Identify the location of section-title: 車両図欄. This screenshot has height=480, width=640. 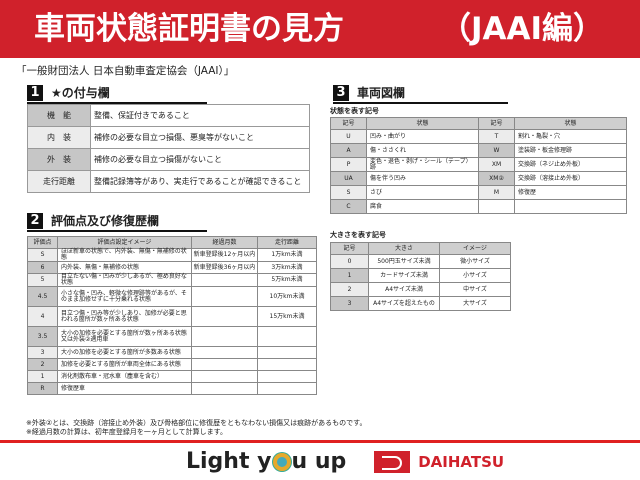
(381, 93).